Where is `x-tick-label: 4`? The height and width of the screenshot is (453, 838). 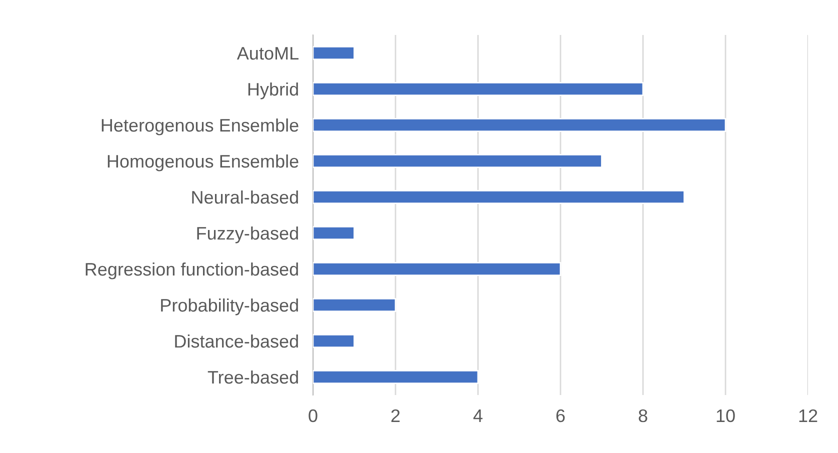
x-tick-label: 4 is located at coordinates (477, 416).